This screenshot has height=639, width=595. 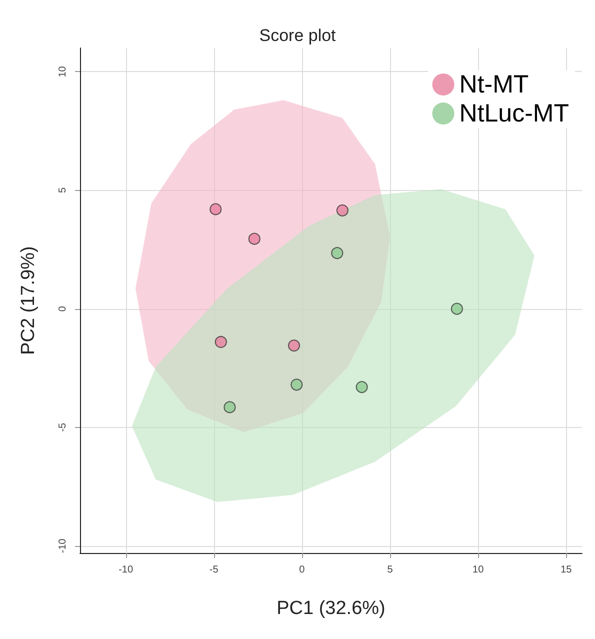 I want to click on y-tick-label: 0, so click(x=63, y=309).